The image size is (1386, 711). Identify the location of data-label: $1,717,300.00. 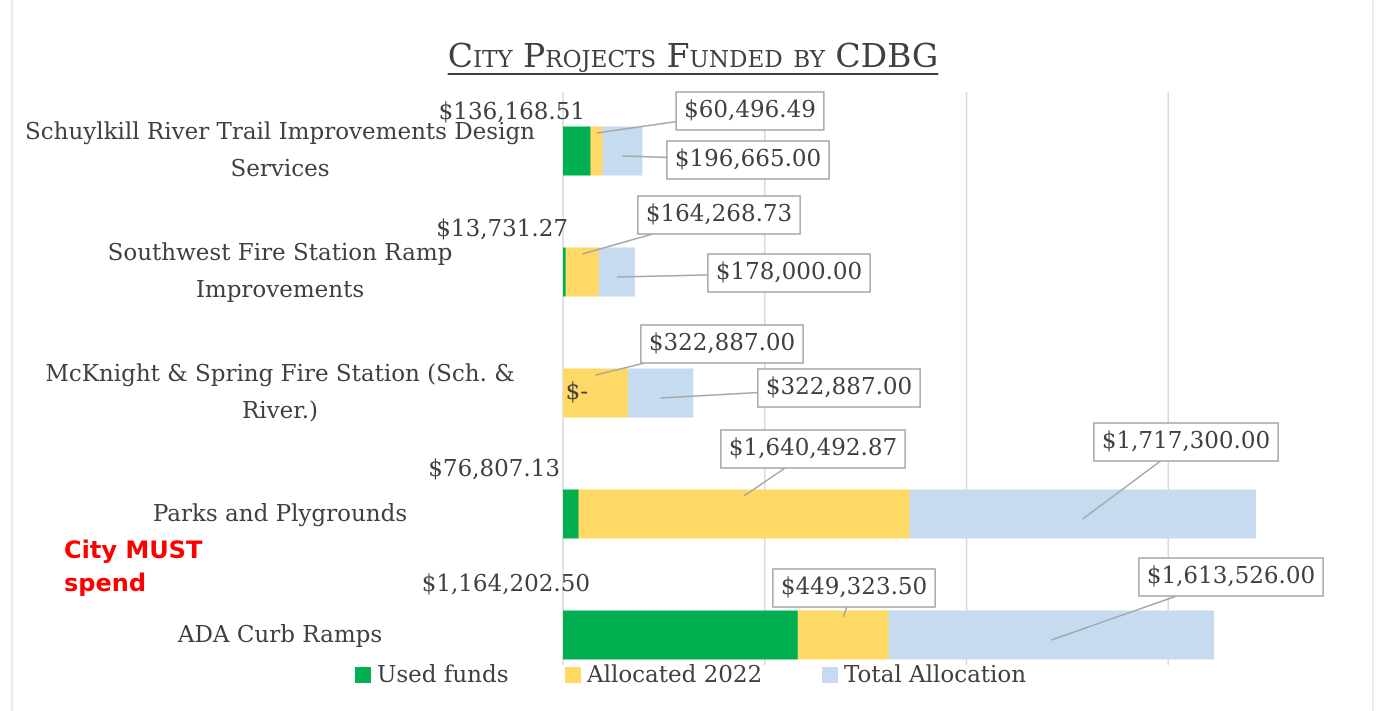
(1186, 441).